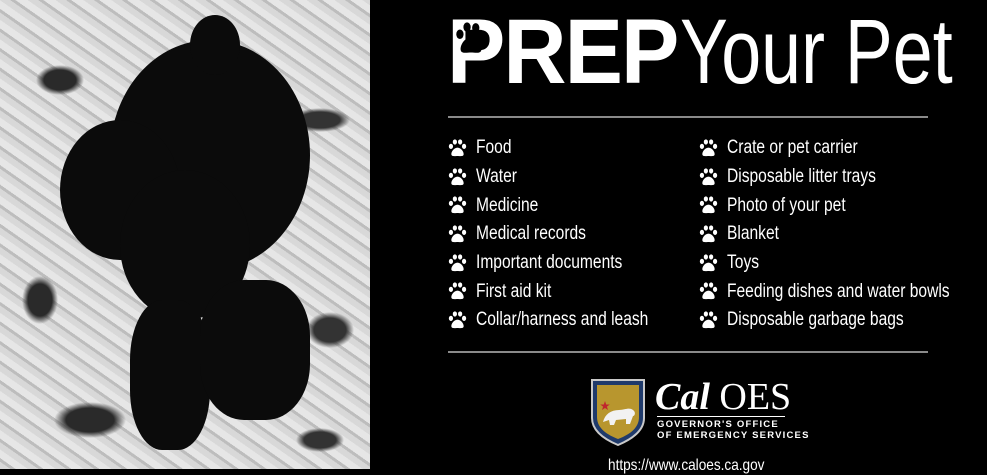 The height and width of the screenshot is (475, 987). I want to click on title-prep: PREP, so click(563, 52).